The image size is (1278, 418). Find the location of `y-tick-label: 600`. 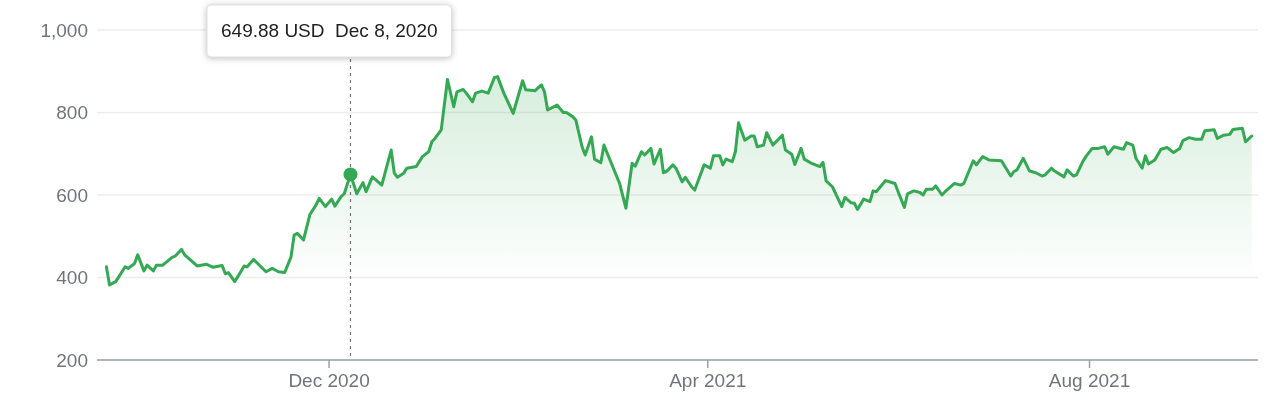

y-tick-label: 600 is located at coordinates (72, 195).